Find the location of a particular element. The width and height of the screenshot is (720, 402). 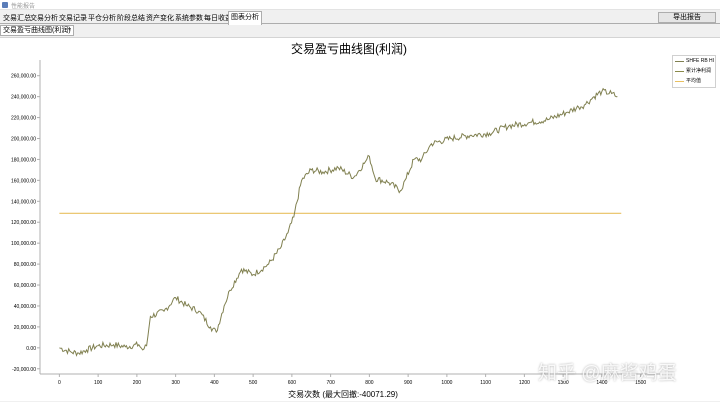

y-tick-label: 260,000.00 is located at coordinates (23, 77).